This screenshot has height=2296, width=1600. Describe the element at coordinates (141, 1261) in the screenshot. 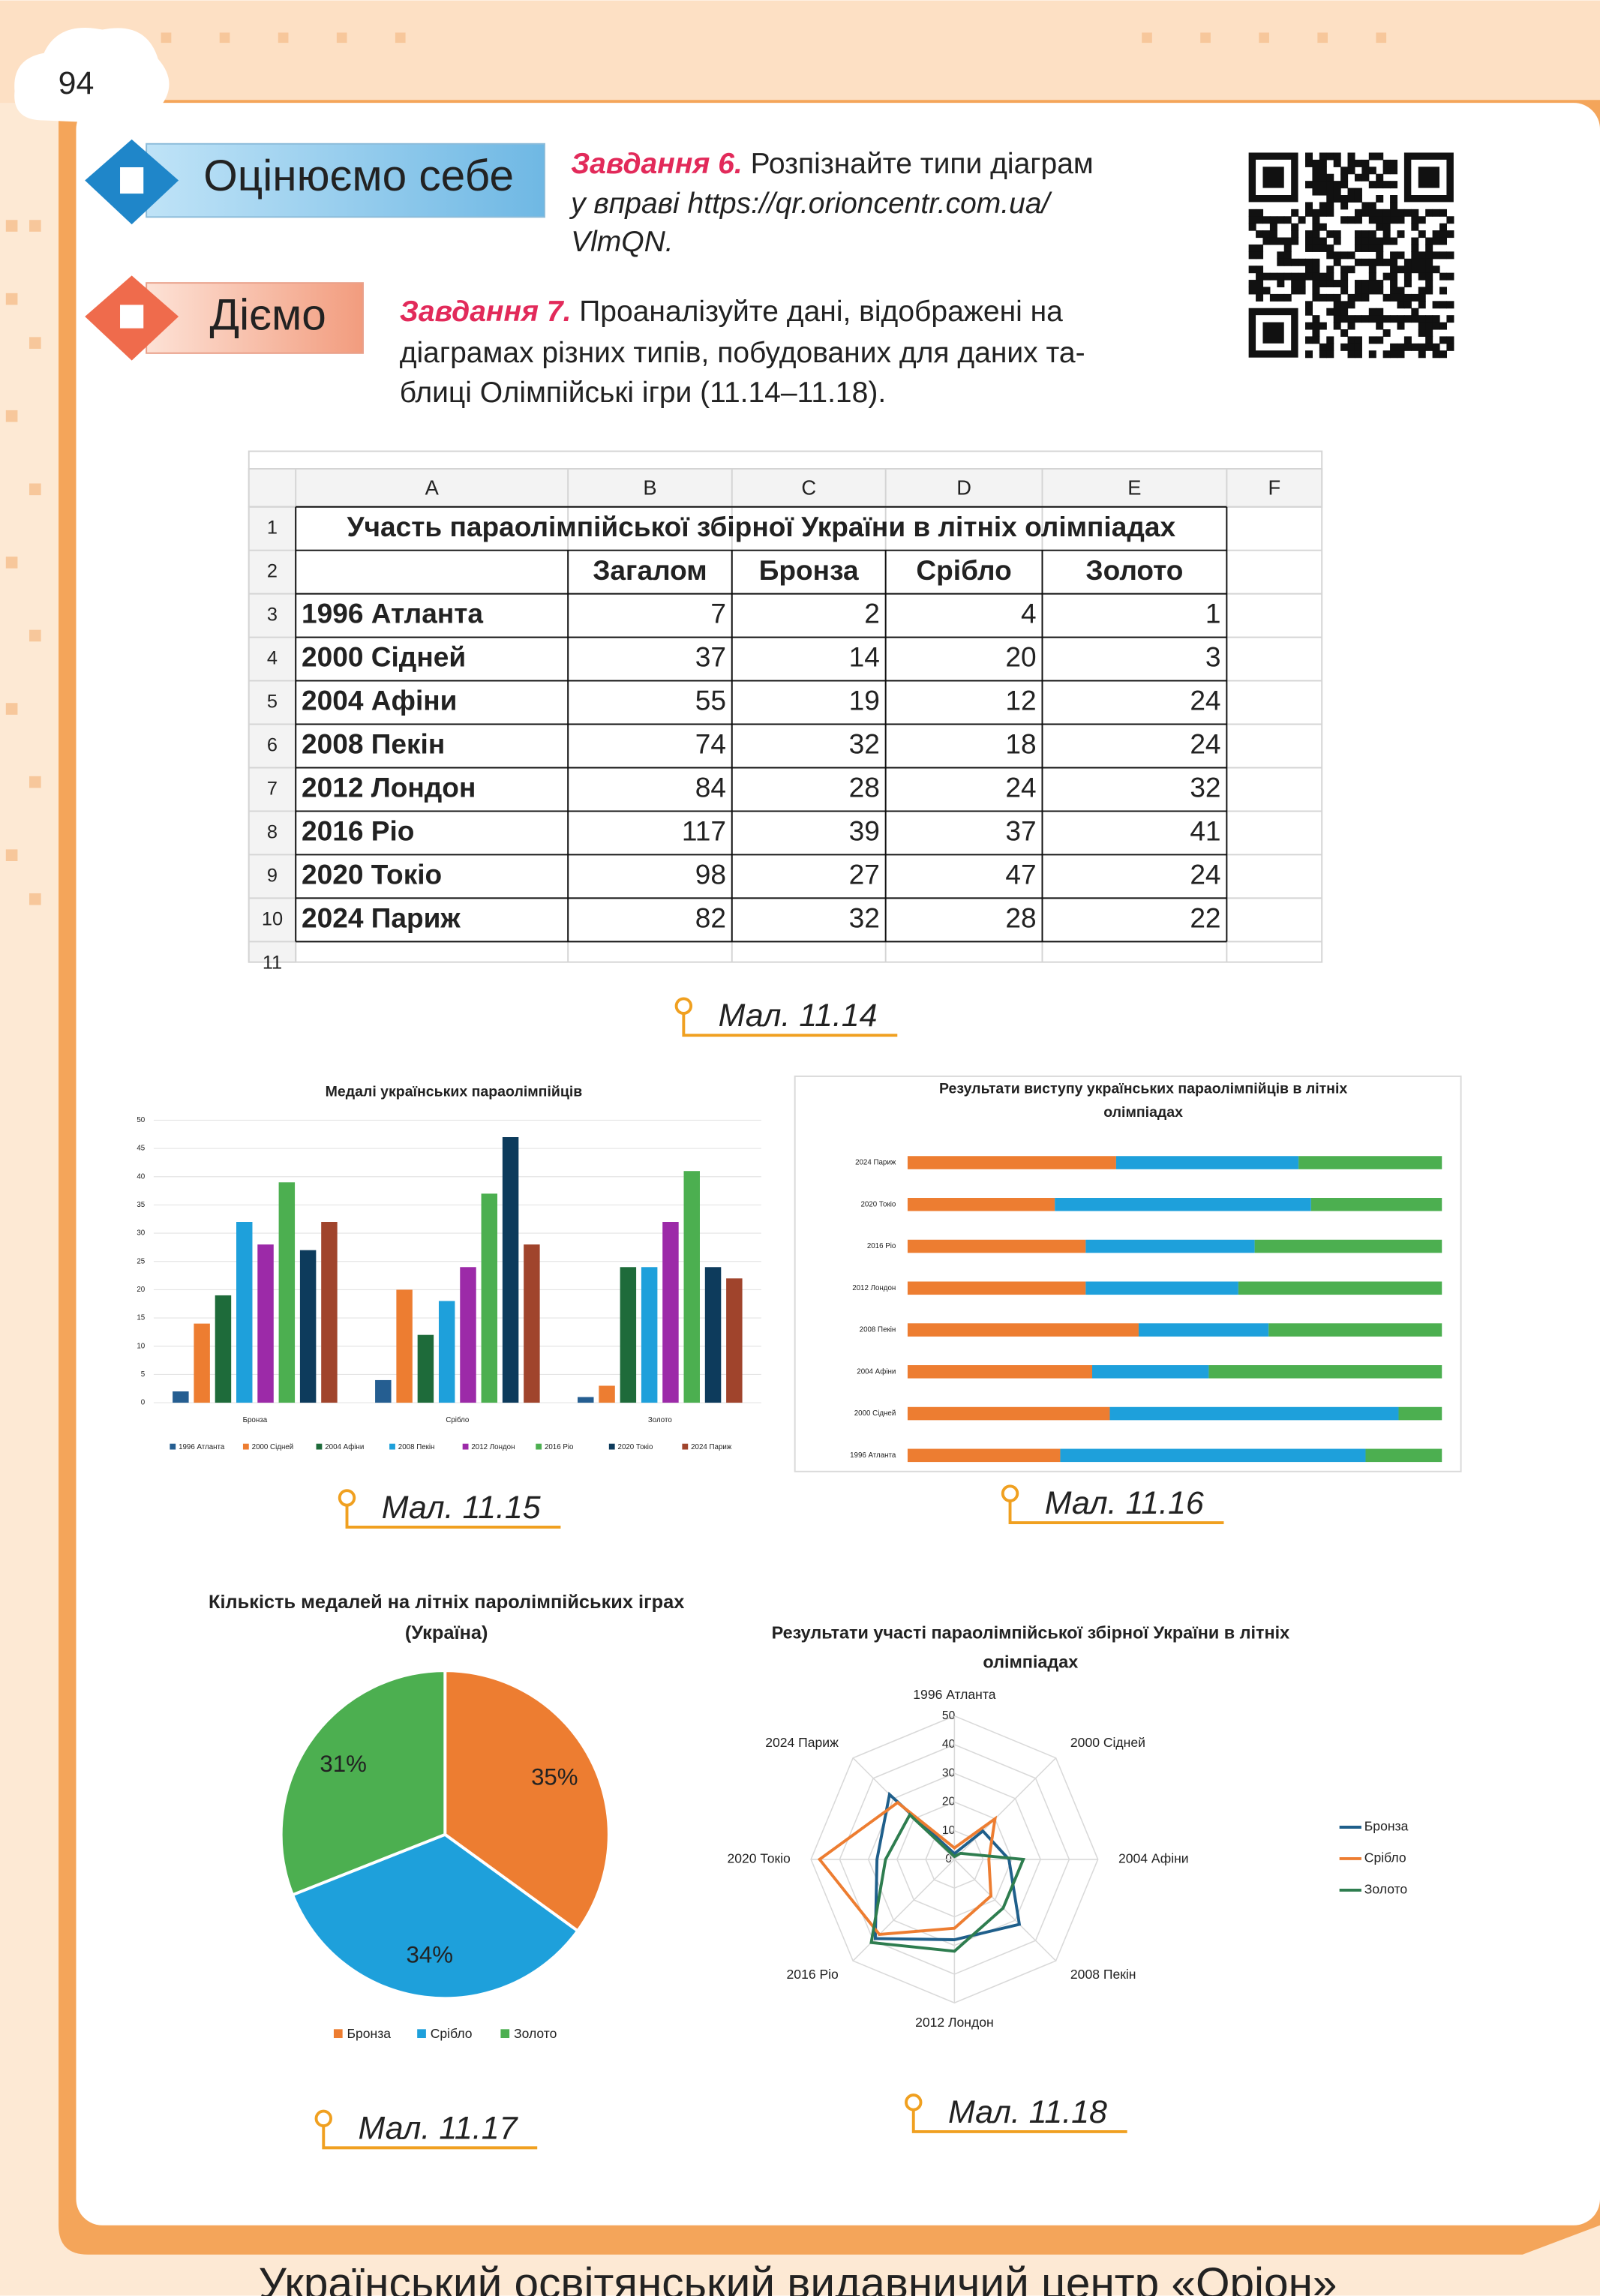

I see `y-tick-label: 25` at that location.